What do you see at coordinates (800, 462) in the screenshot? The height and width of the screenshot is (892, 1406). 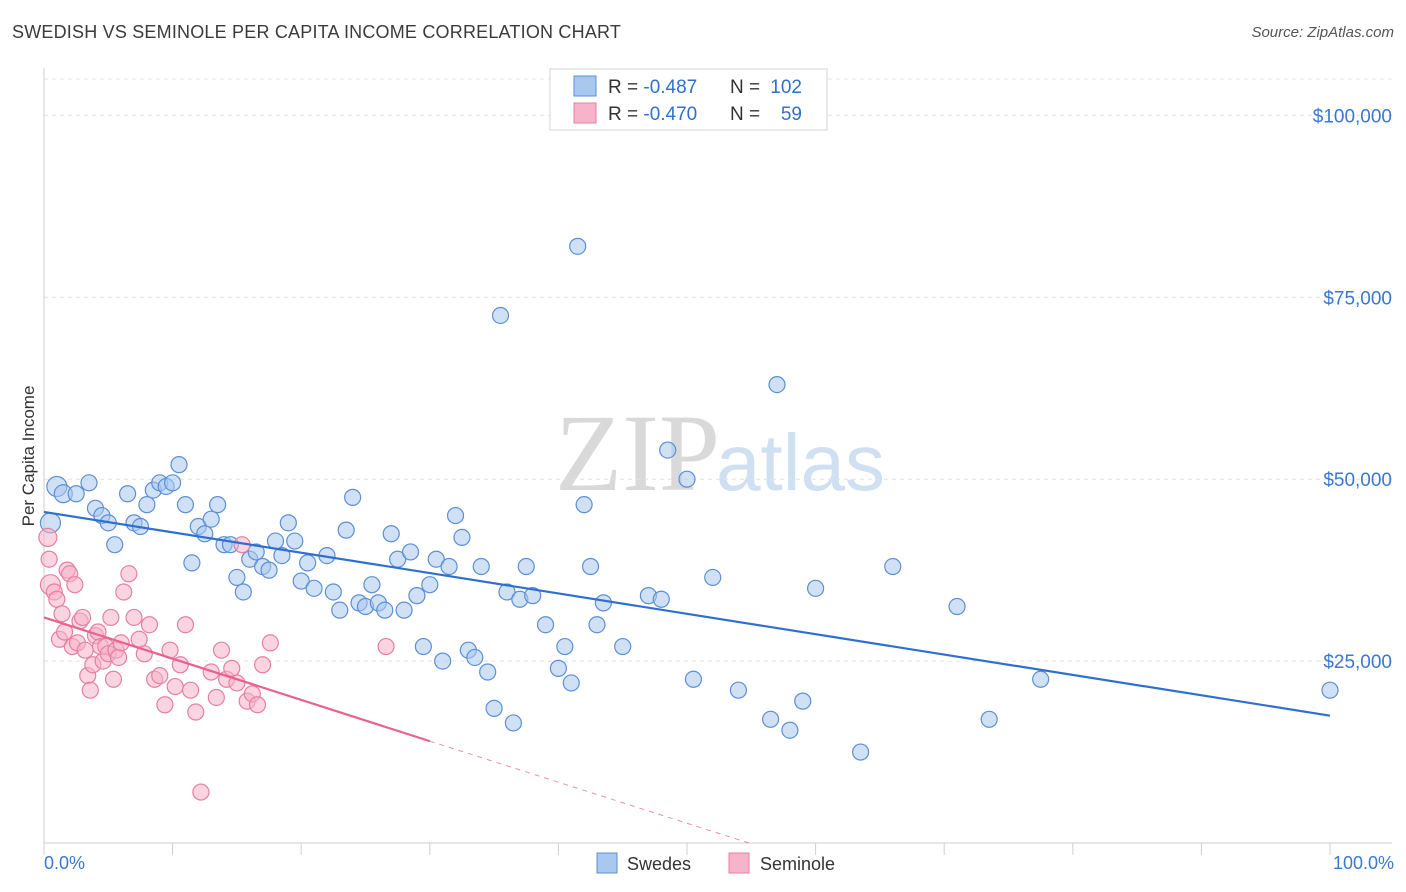 I see `watermark-atlas: atlas` at bounding box center [800, 462].